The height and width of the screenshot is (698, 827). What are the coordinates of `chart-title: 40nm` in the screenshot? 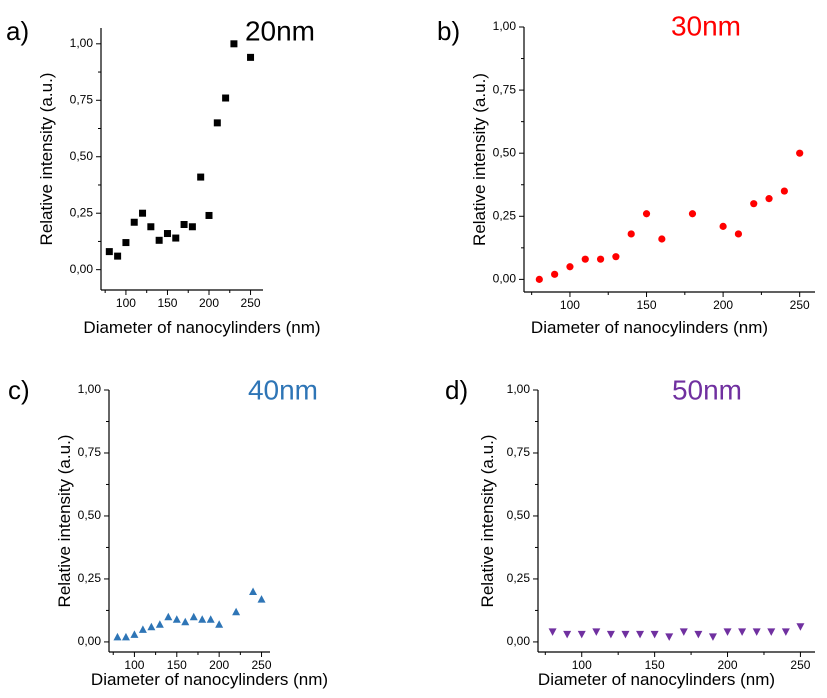 It's located at (283, 389).